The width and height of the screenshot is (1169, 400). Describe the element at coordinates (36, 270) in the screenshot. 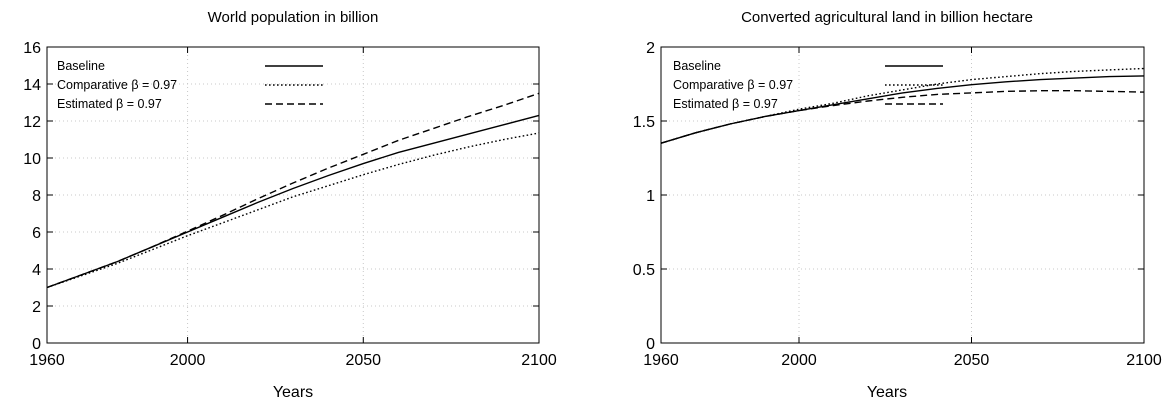

I see `y-tick-label: 4` at that location.